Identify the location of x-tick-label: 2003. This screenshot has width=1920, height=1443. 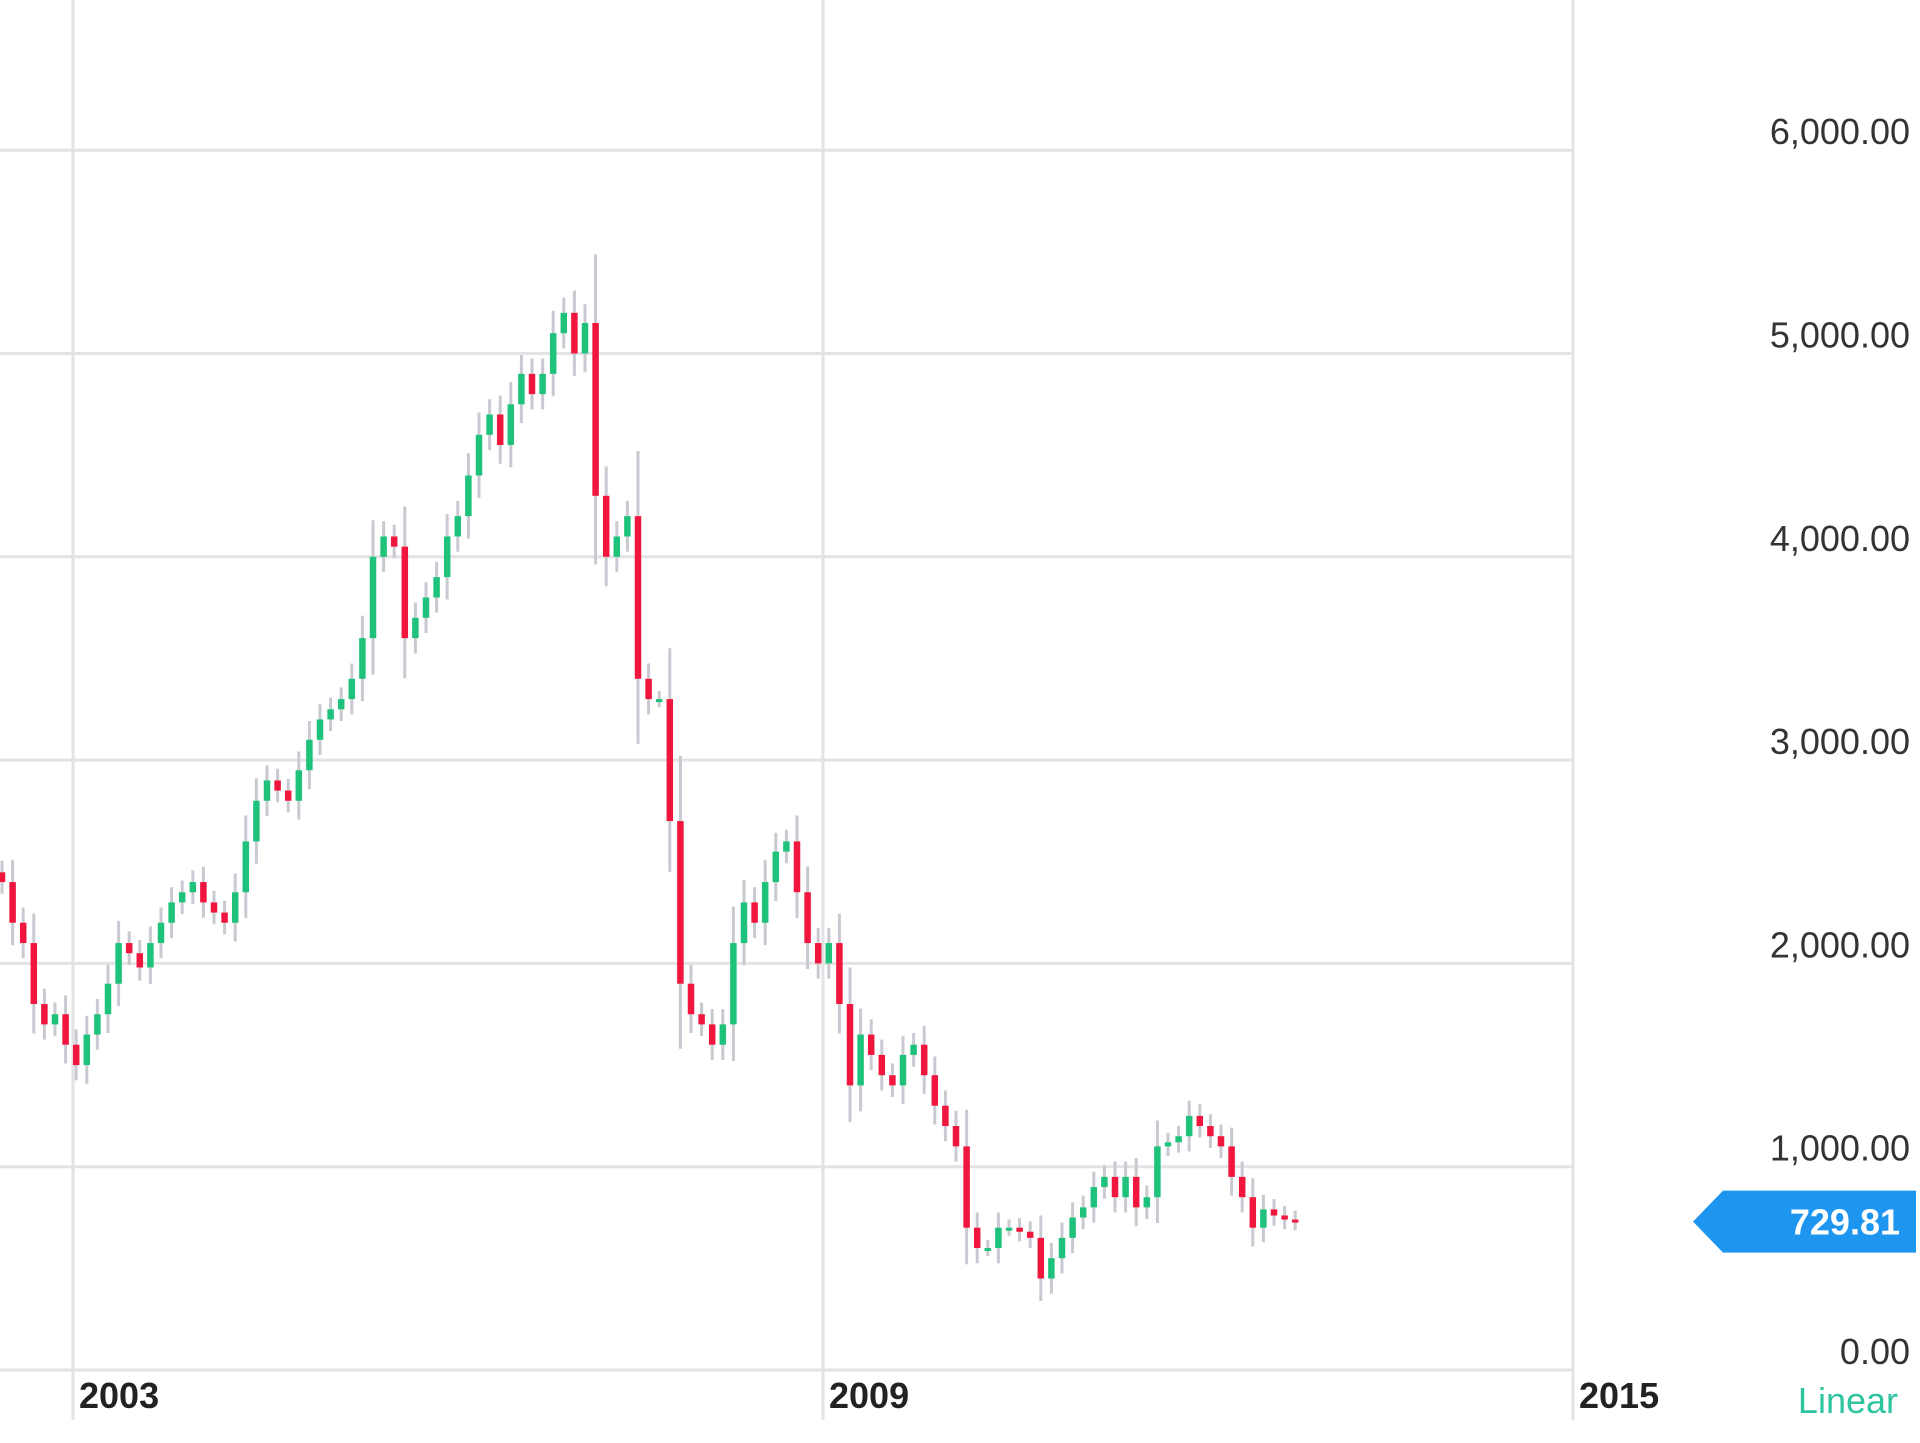
(119, 1395).